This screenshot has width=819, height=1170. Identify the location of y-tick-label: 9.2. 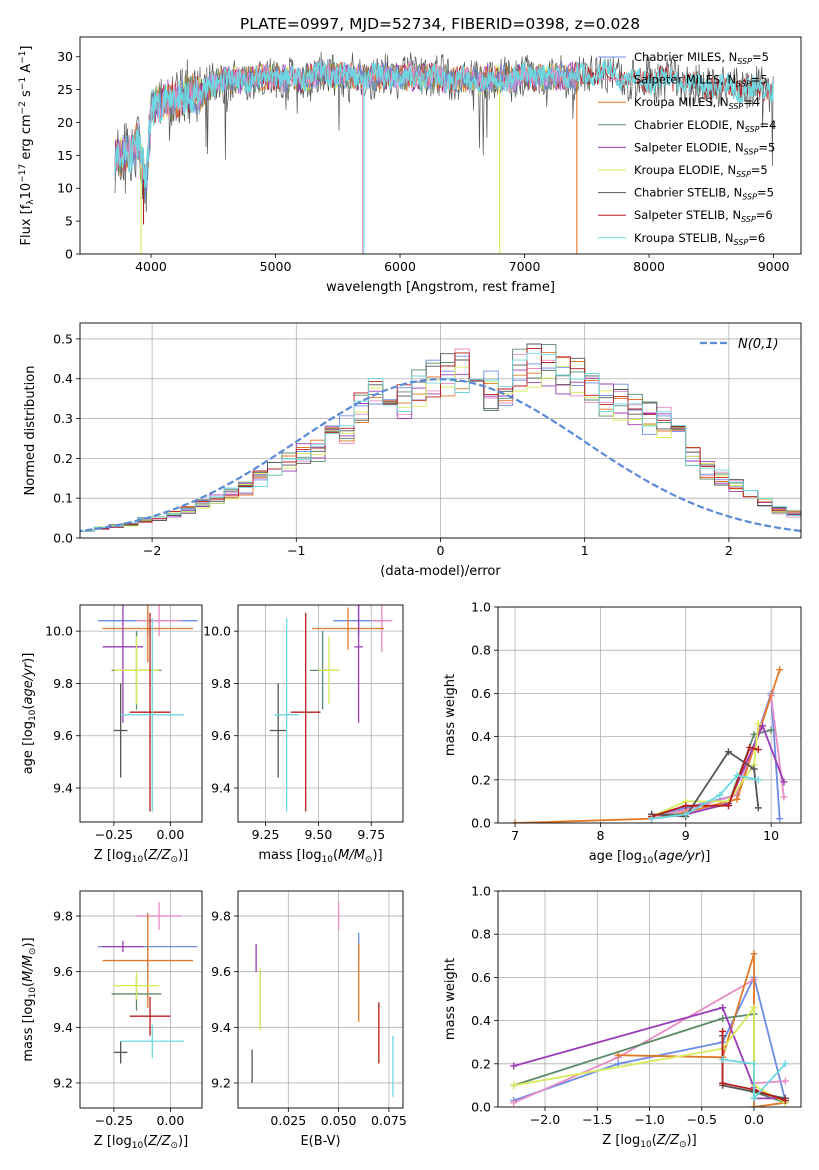
(63, 1082).